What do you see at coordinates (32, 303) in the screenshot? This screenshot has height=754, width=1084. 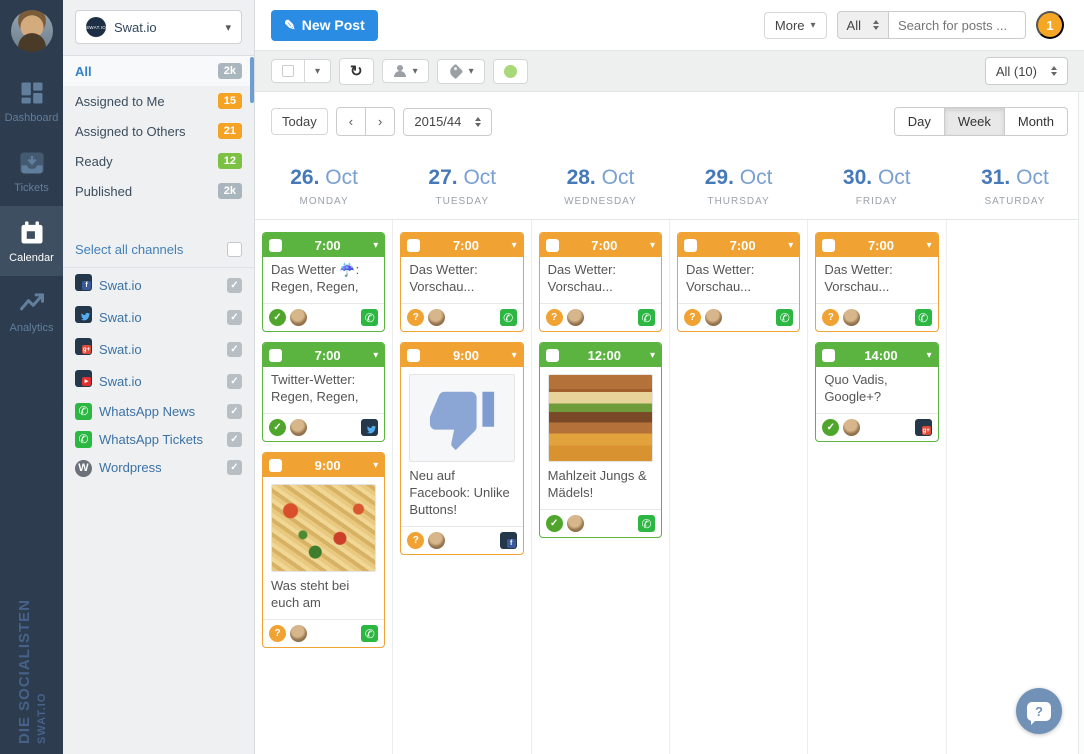 I see `analytics-icon` at bounding box center [32, 303].